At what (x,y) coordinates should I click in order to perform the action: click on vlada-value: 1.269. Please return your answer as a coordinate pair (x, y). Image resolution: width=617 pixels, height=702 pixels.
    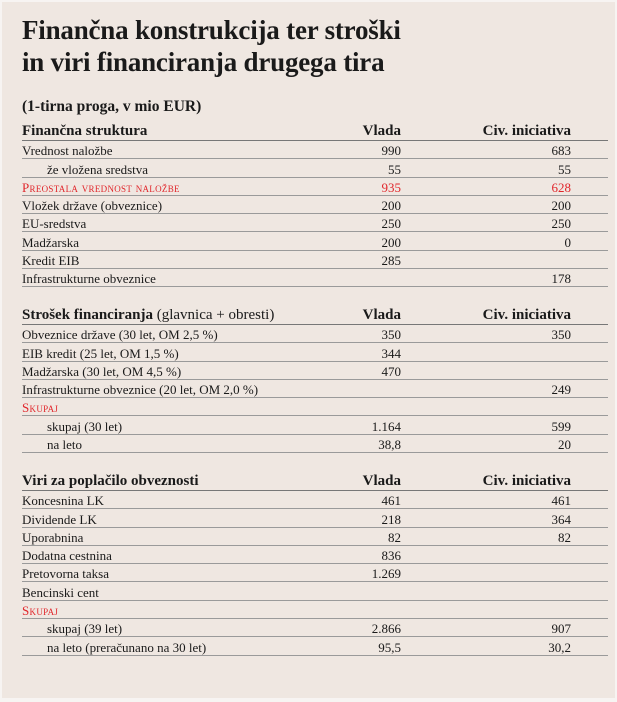
    Looking at the image, I should click on (357, 573).